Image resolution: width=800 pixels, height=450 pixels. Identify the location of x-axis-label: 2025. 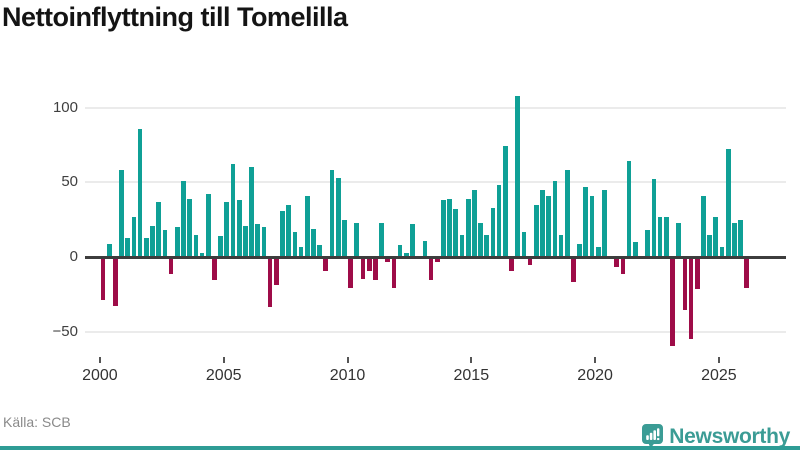
(719, 375).